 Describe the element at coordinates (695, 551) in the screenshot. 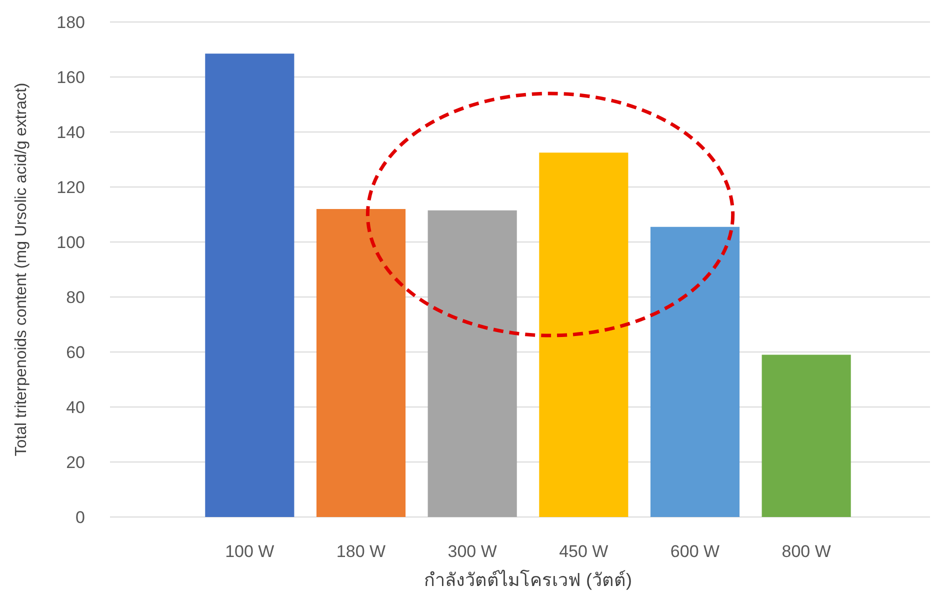

I see `x-tick-label: 600 W` at that location.